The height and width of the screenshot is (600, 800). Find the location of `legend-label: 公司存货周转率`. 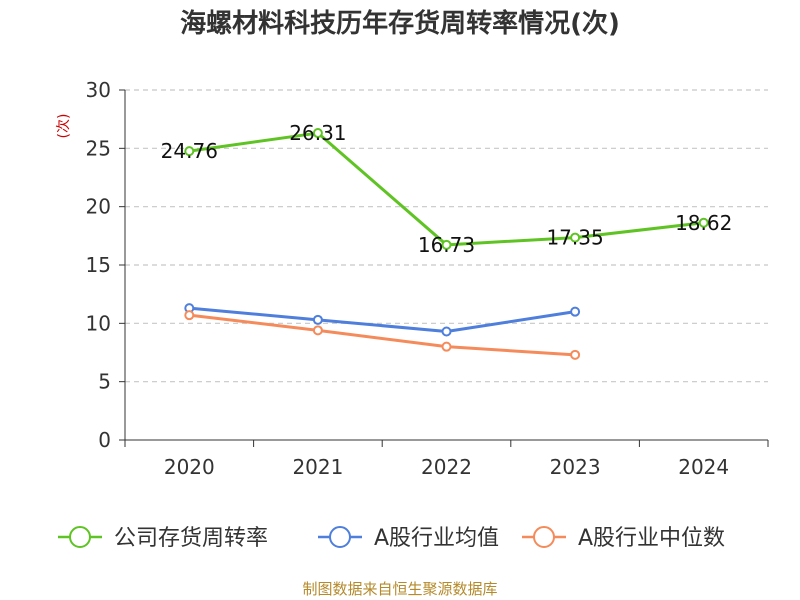

legend-label: 公司存货周转率 is located at coordinates (191, 538).